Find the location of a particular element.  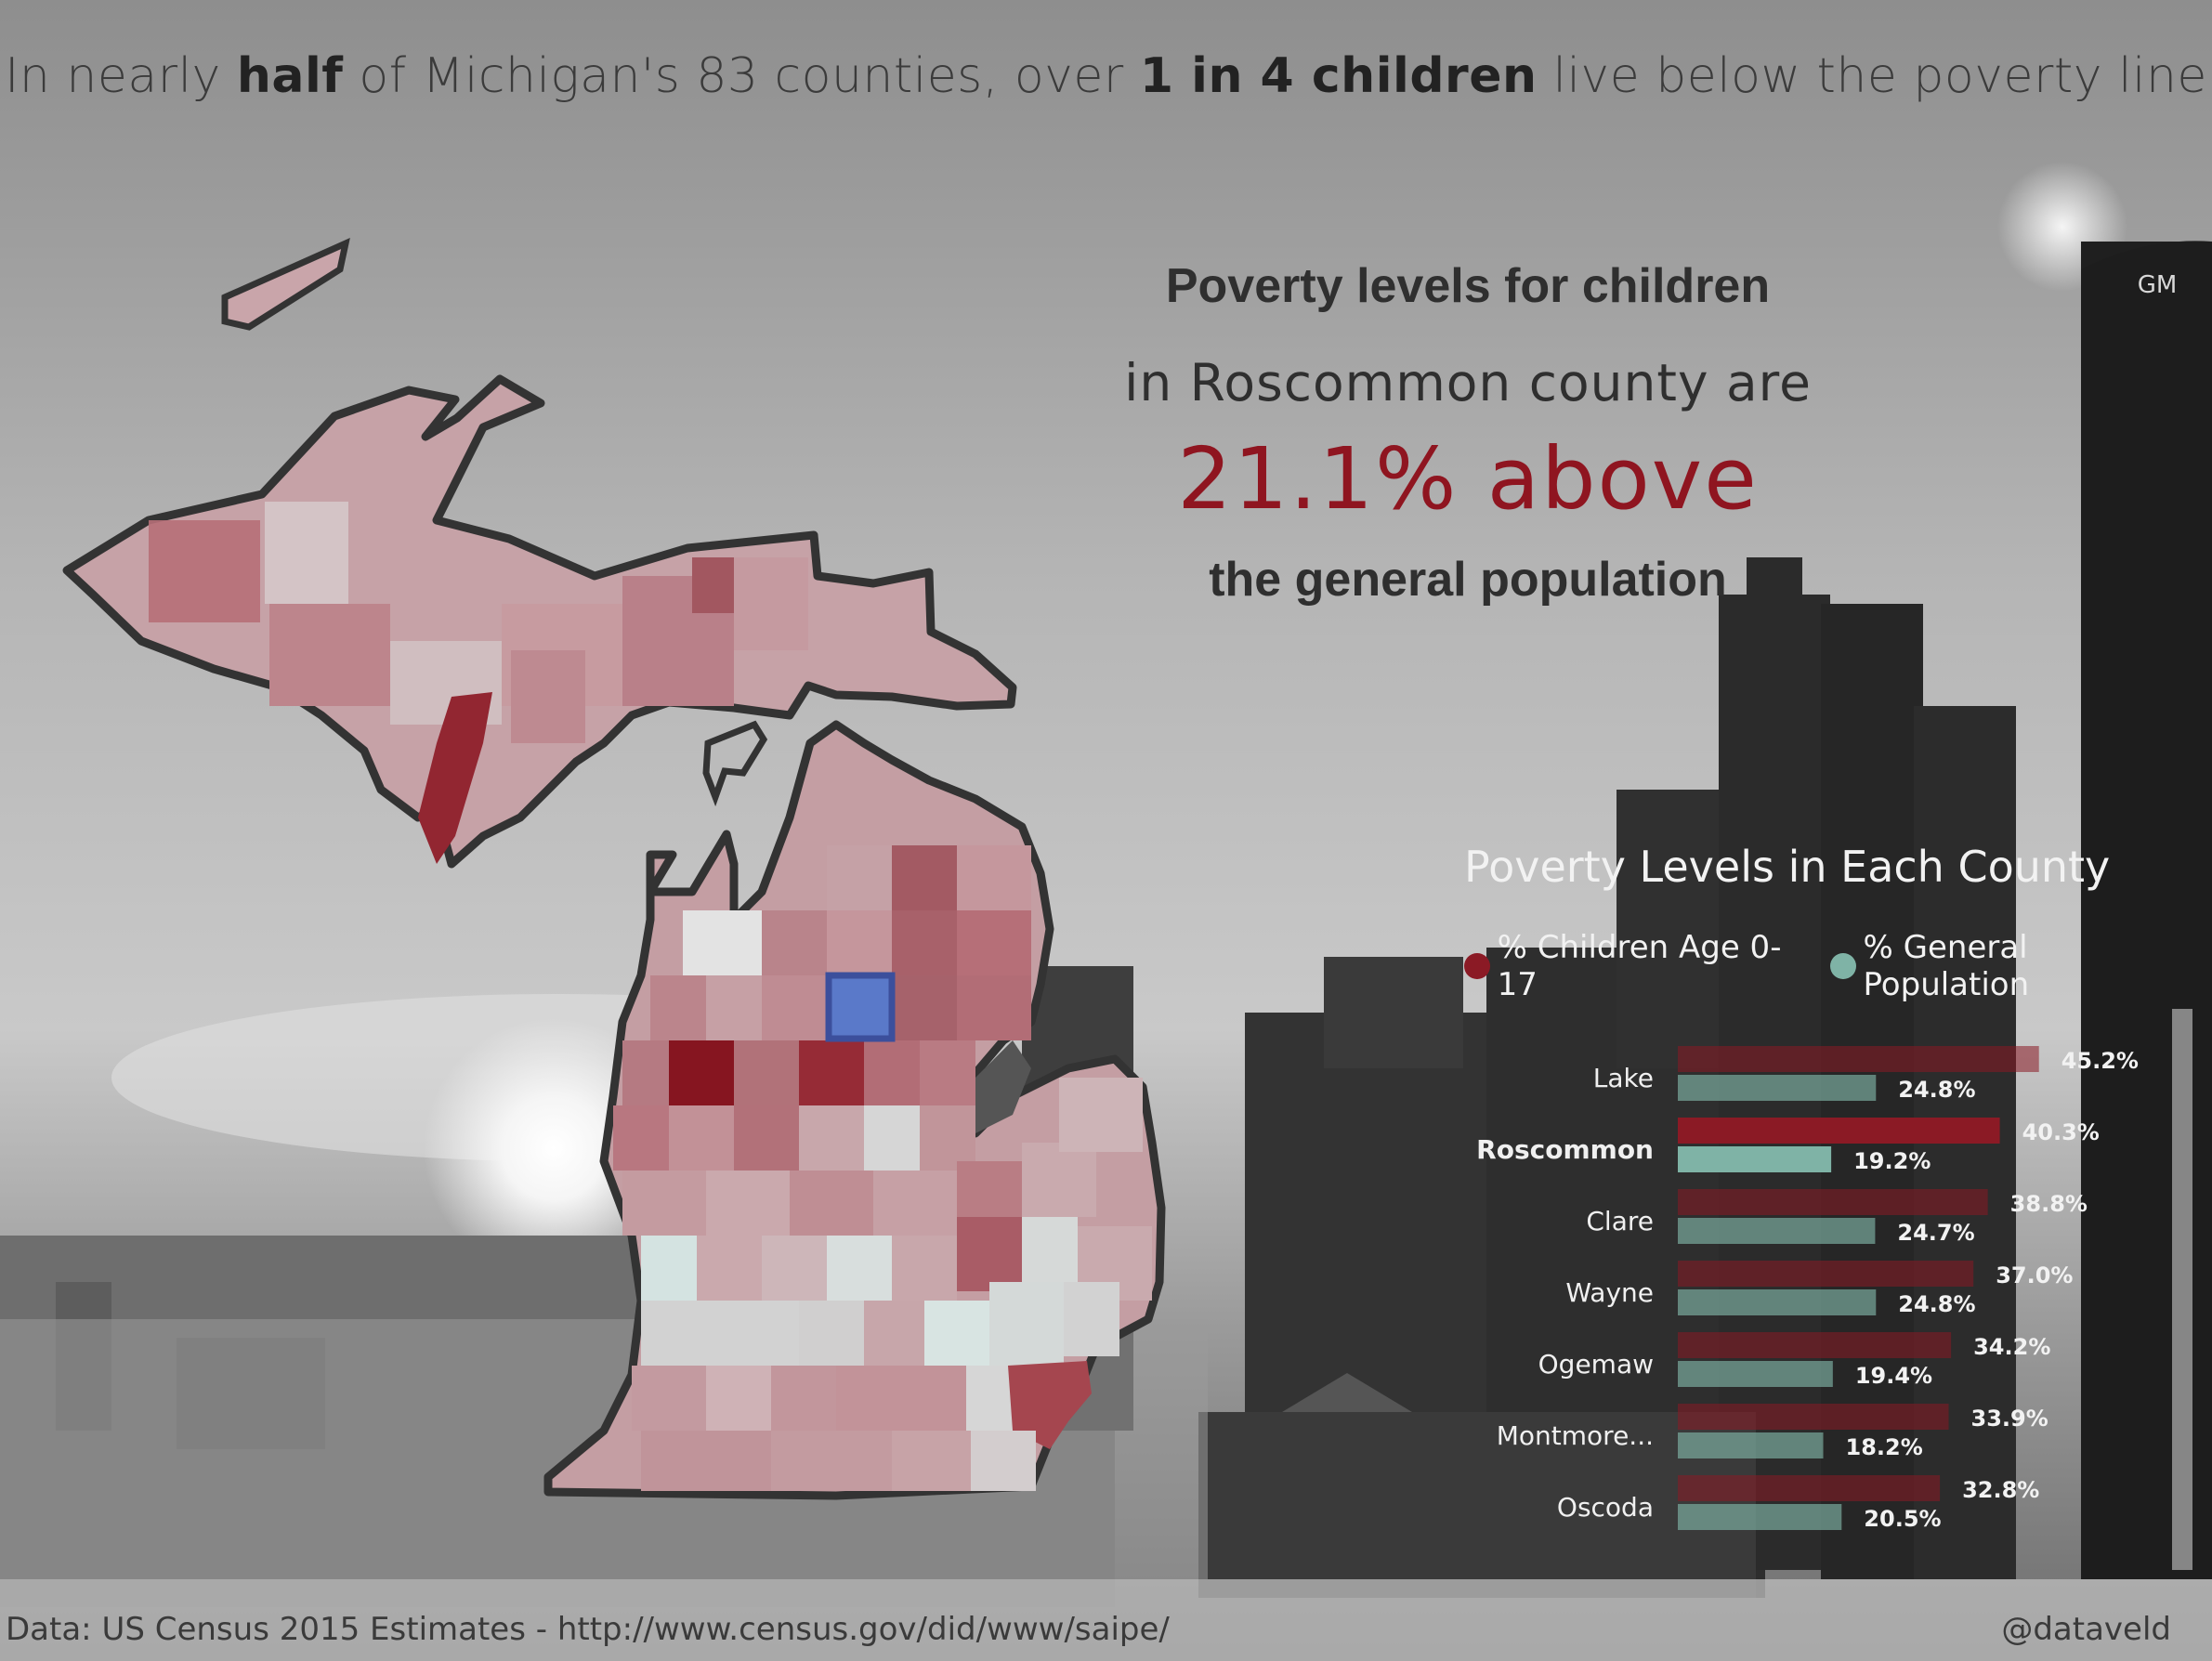

data-label: 19.4% is located at coordinates (1893, 1376).